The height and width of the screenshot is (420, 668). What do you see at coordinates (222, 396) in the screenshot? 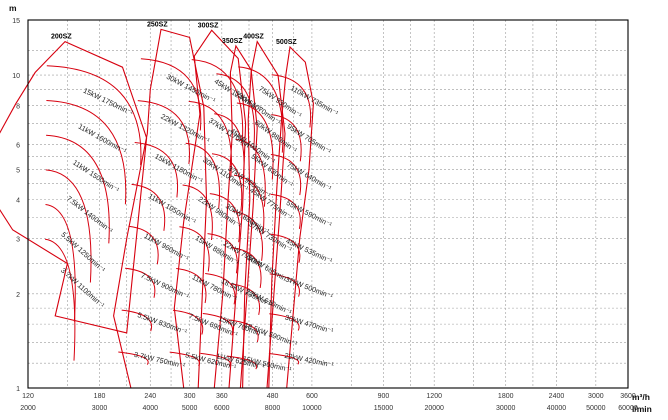
I see `x-tick-label: 360` at bounding box center [222, 396].